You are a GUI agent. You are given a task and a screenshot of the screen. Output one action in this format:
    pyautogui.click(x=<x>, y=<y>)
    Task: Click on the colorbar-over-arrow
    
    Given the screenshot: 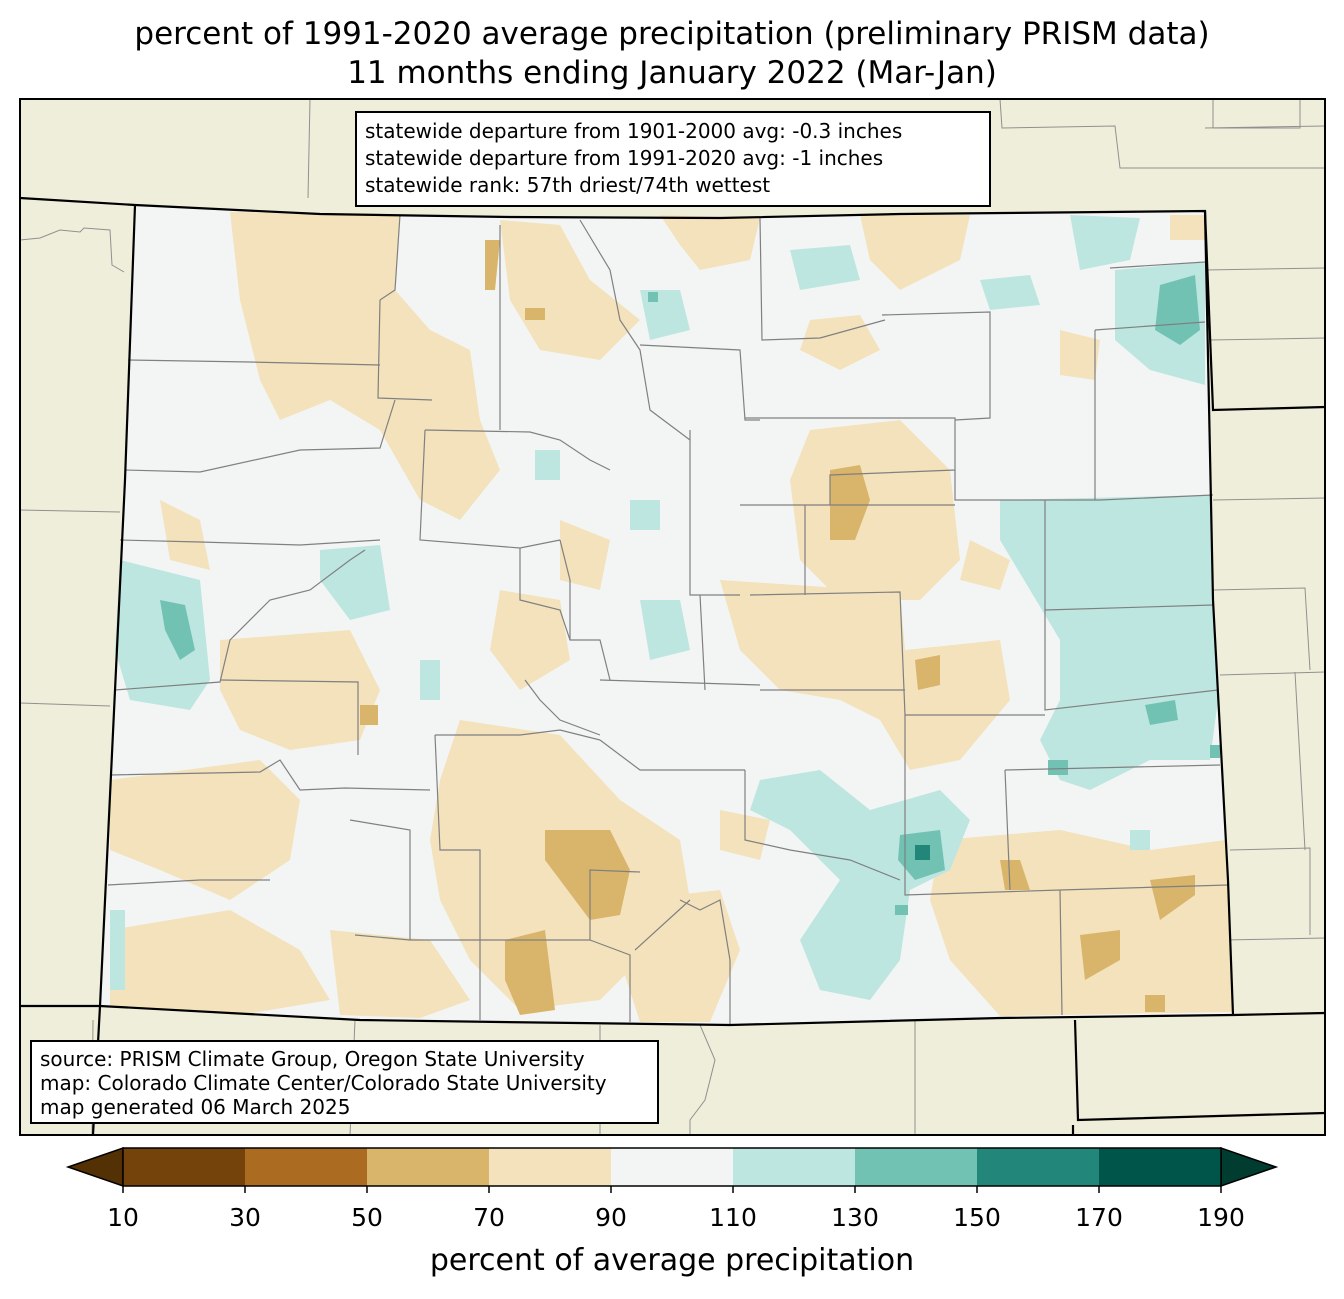 What is the action you would take?
    pyautogui.click(x=1249, y=1167)
    